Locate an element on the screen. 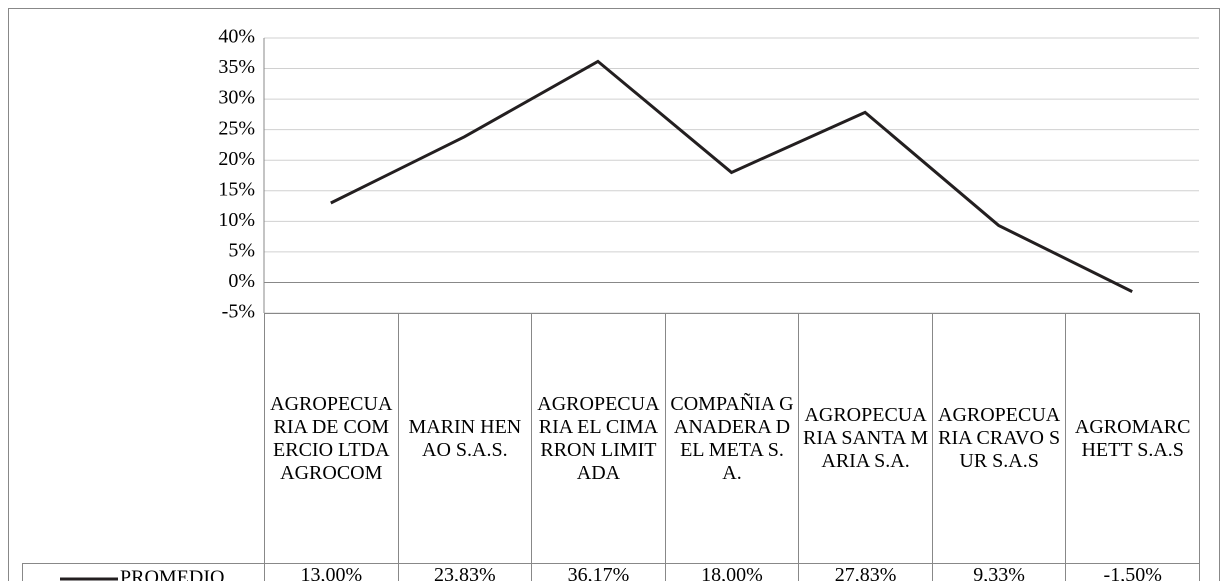 Image resolution: width=1228 pixels, height=581 pixels. category-cell: AGROPECUARIA EL CIMARRON LIMITADA is located at coordinates (598, 438).